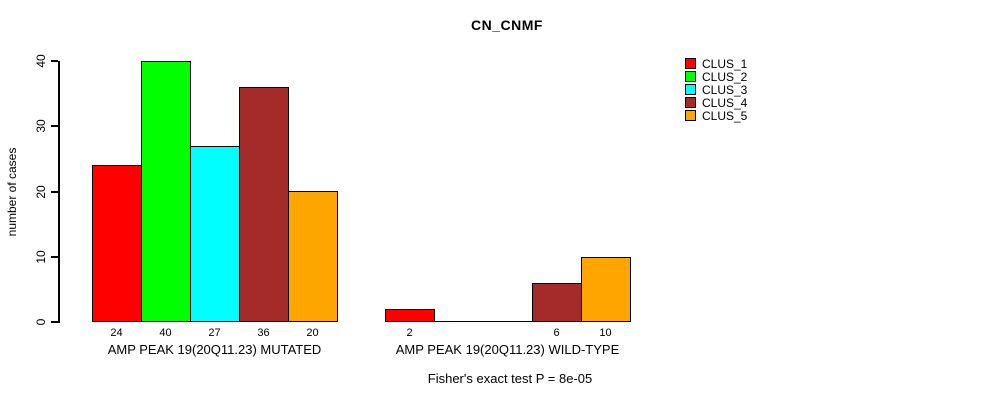 Image resolution: width=990 pixels, height=400 pixels. I want to click on bar-value-label: 36, so click(263, 333).